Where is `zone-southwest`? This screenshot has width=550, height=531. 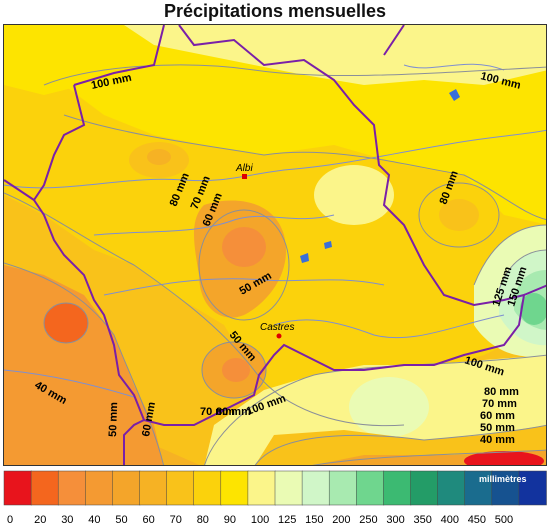 zone-southwest is located at coordinates (84, 365).